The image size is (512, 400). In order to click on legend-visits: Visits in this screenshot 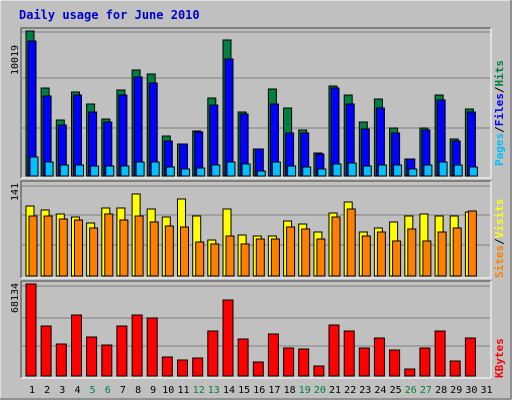, I will do `click(499, 219)`.